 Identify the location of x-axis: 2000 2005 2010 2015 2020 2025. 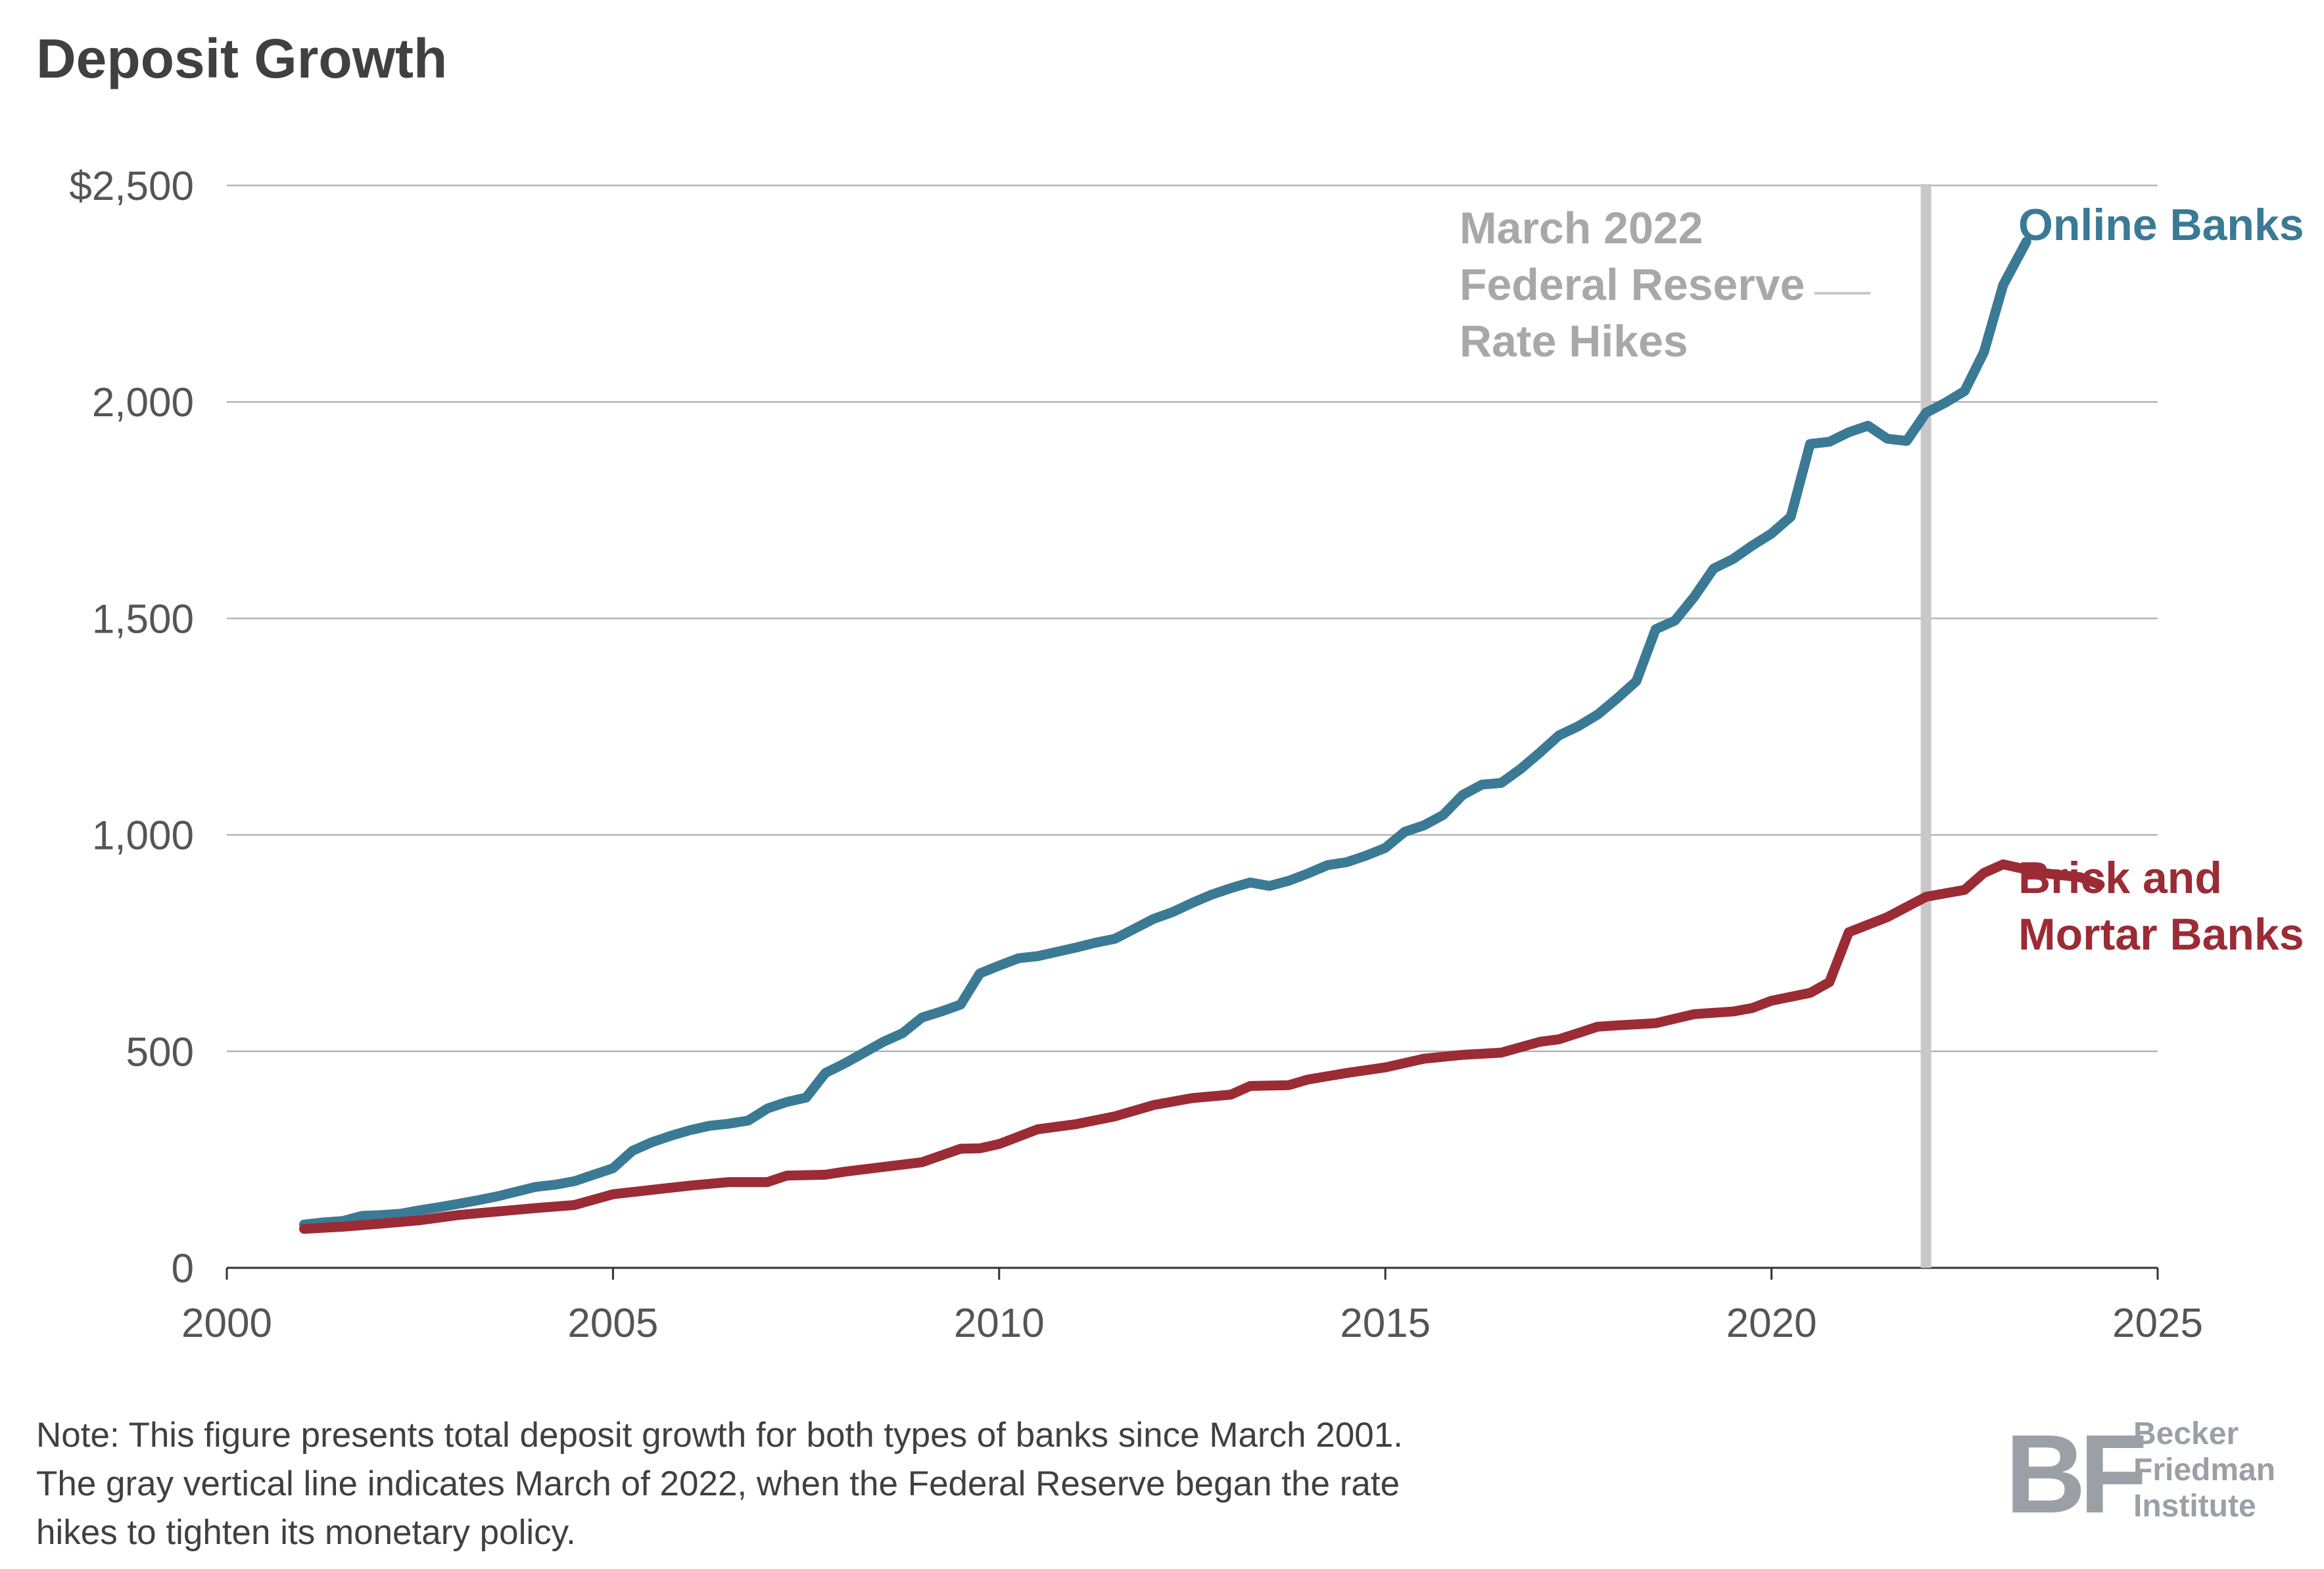
(1192, 1306).